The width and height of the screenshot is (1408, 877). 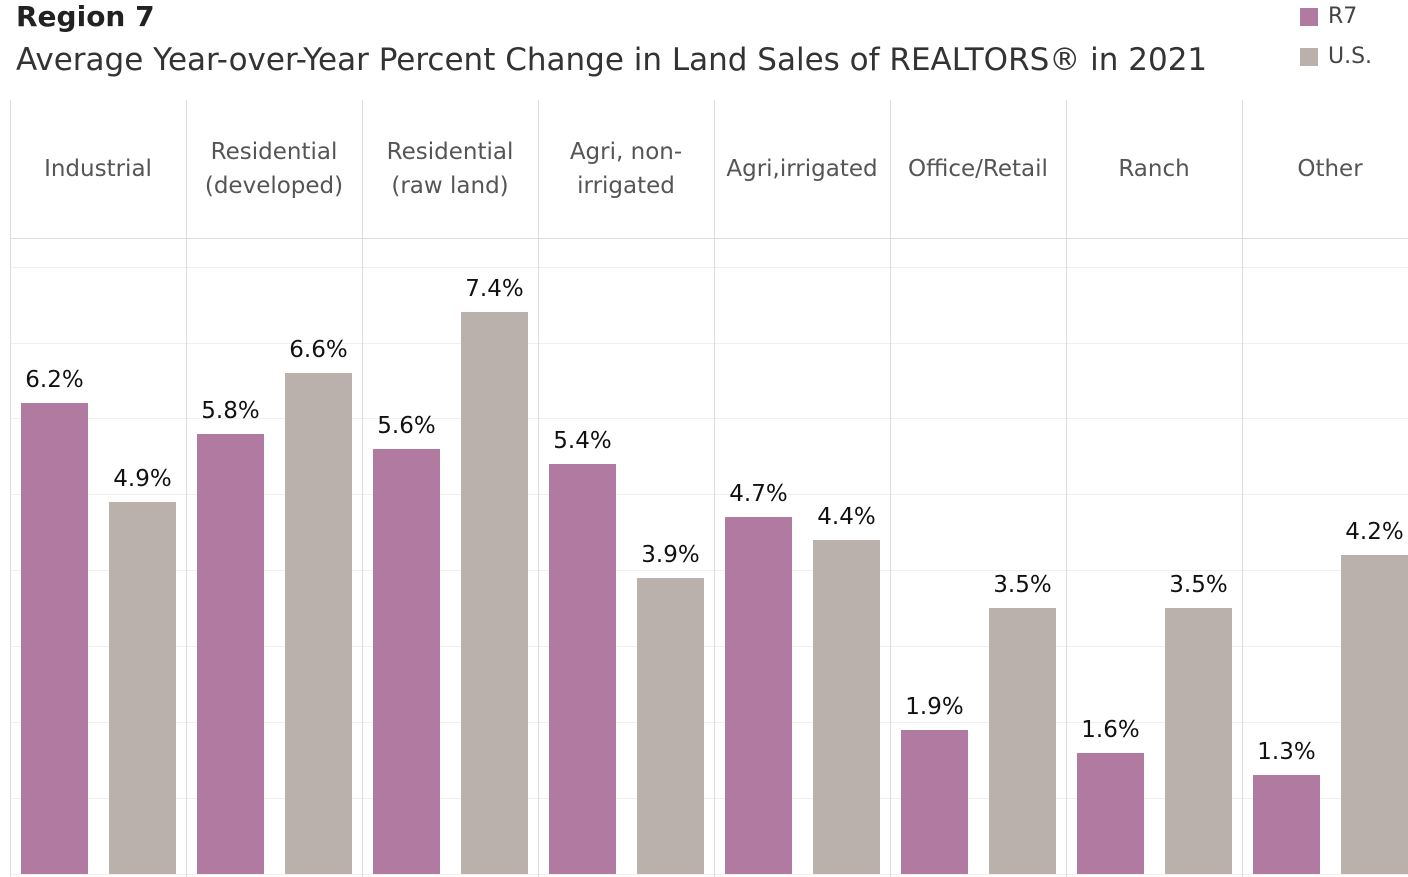 What do you see at coordinates (54, 380) in the screenshot?
I see `value-label: 6.2%` at bounding box center [54, 380].